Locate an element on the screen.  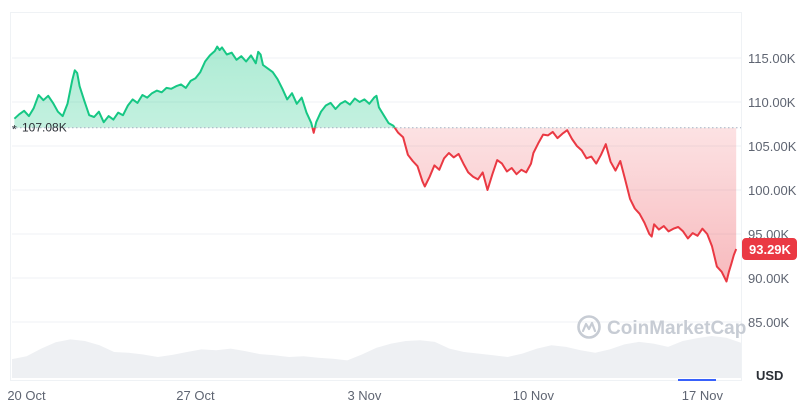
y-tick-label: 90.00K is located at coordinates (769, 278).